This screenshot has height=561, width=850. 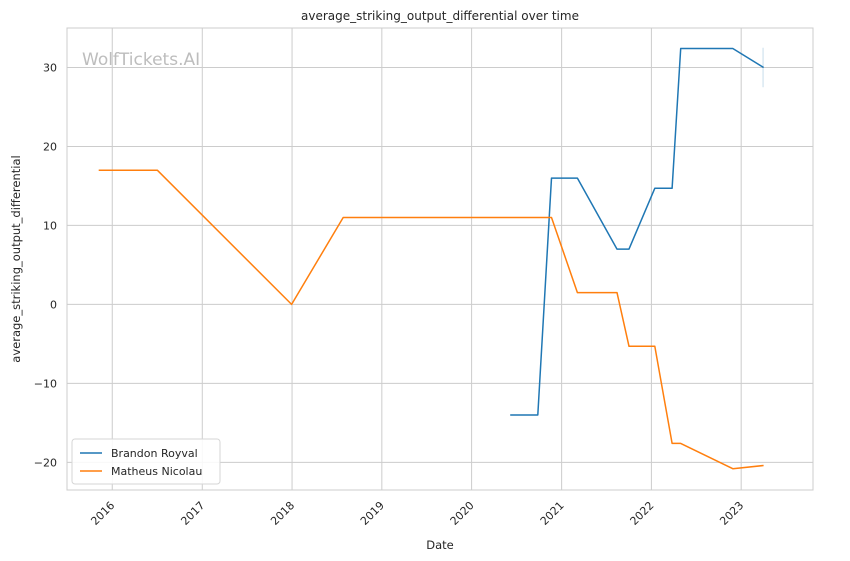 What do you see at coordinates (45, 265) in the screenshot?
I see `y-axis: −20 −10 0 10 20 30` at bounding box center [45, 265].